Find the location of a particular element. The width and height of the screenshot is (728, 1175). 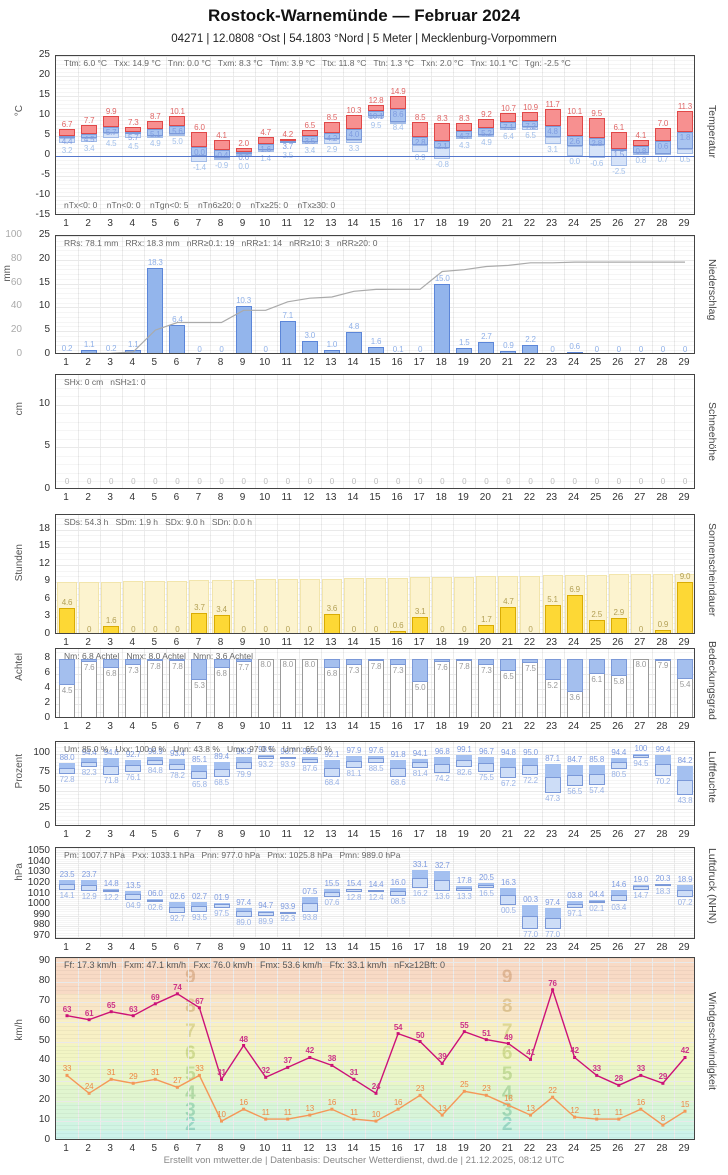

sunshine-value: 4.6 is located at coordinates (67, 603).